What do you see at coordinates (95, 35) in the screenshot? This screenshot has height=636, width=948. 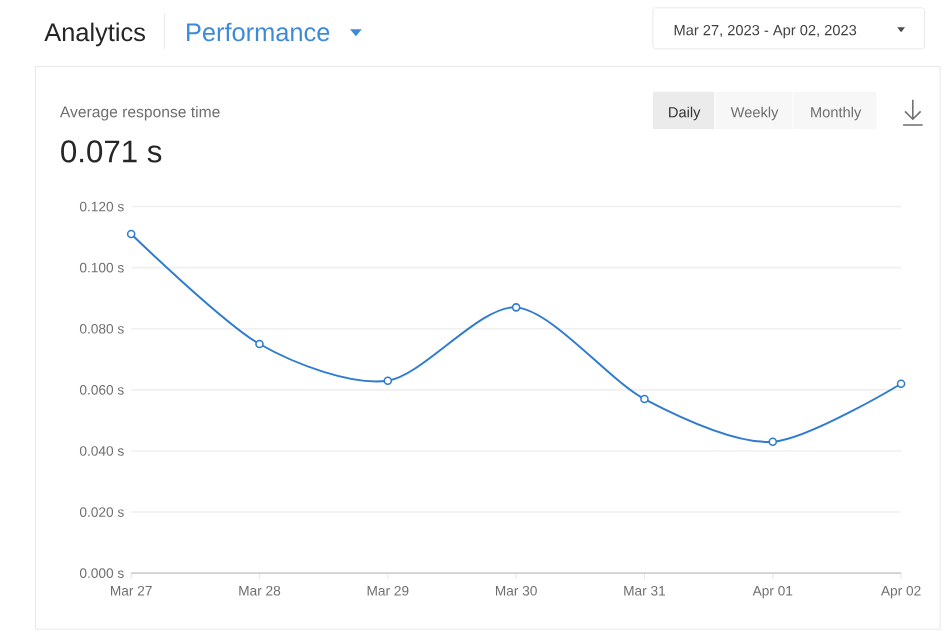 I see `chart-title: Analytics` at bounding box center [95, 35].